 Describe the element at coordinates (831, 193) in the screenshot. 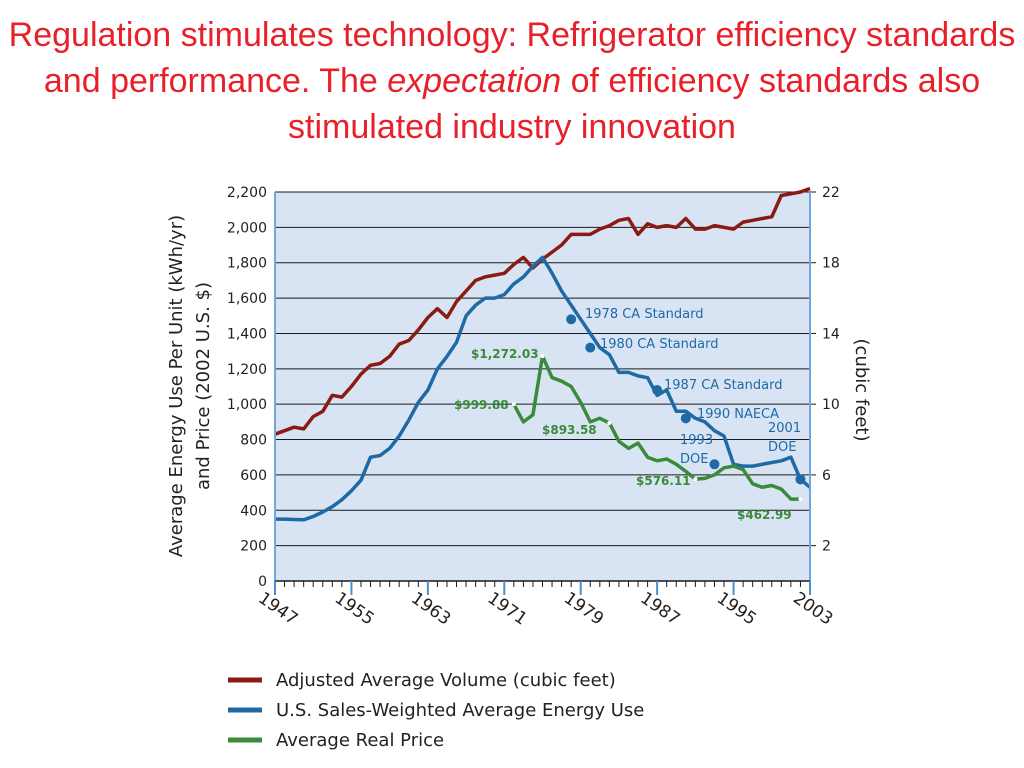

I see `y-right-tick-label: 22` at that location.